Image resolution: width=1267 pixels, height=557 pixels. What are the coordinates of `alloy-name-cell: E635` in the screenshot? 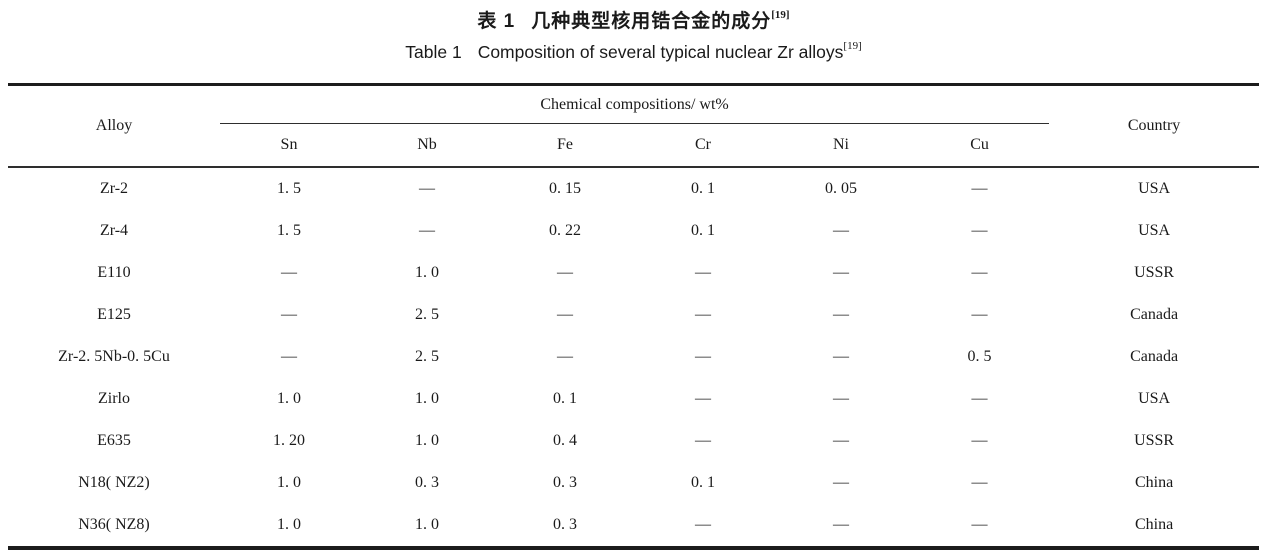 It's located at (114, 440).